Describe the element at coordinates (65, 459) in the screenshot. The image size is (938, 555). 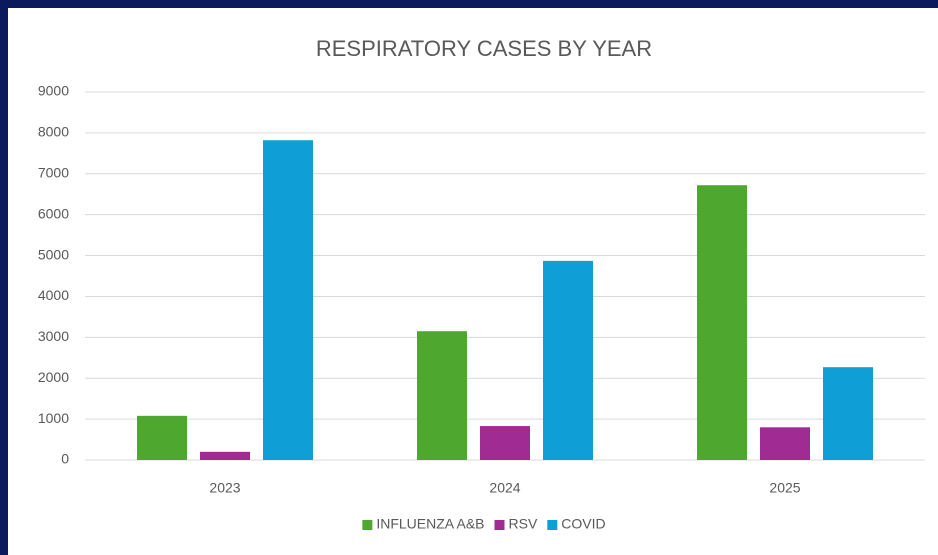
I see `y-tick-label: 0` at that location.